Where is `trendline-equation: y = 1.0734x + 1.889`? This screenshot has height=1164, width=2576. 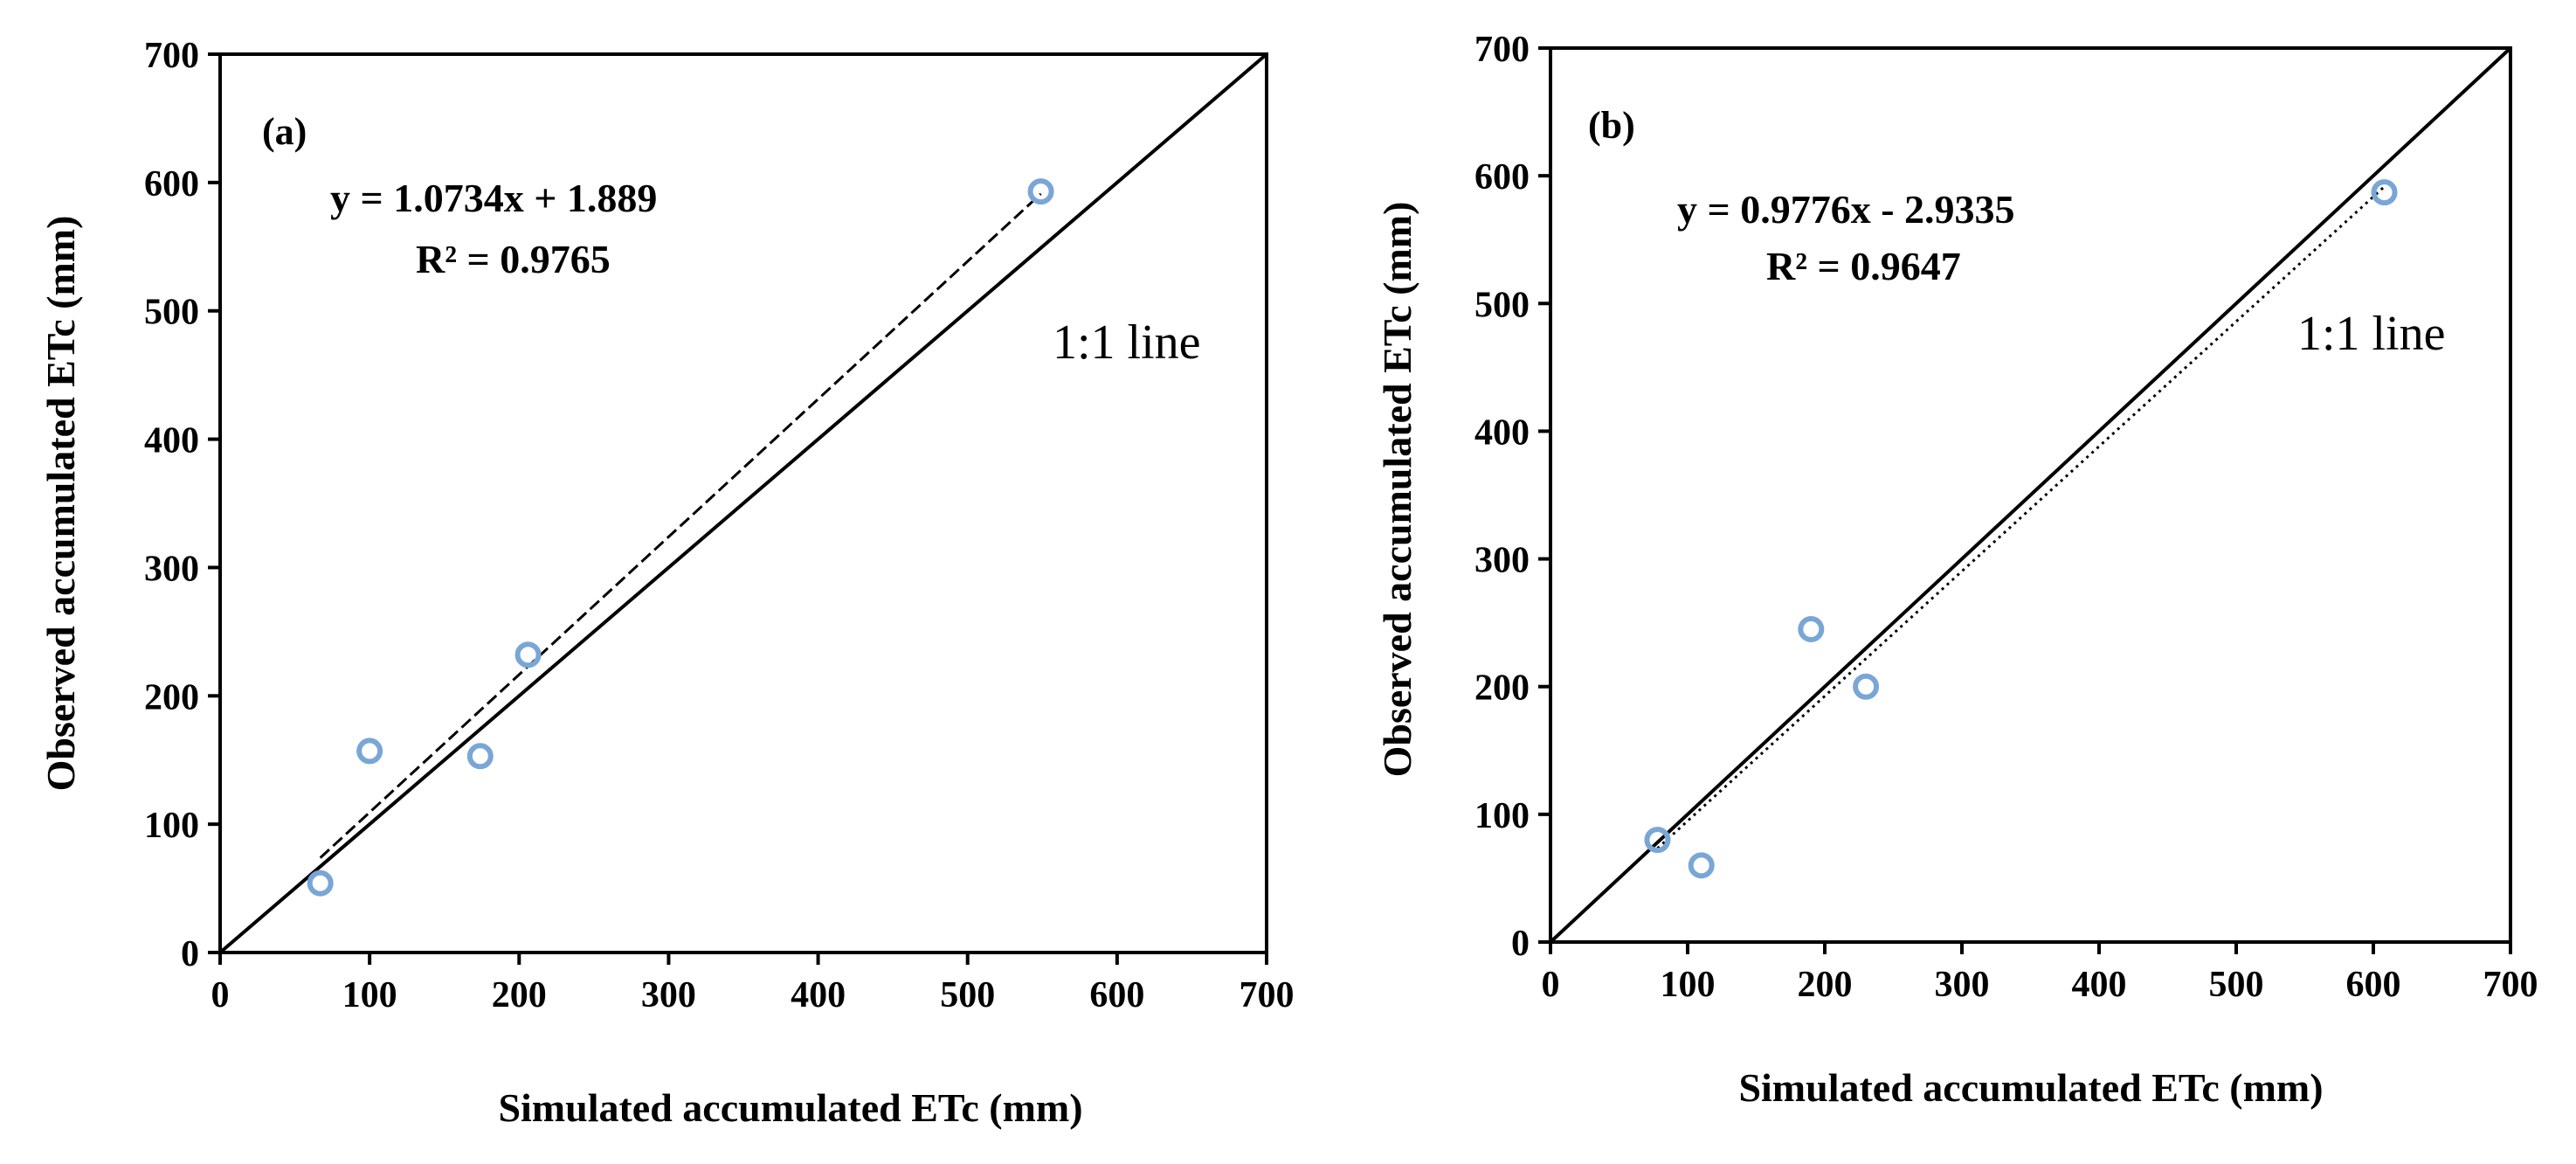 trendline-equation: y = 1.0734x + 1.889 is located at coordinates (493, 198).